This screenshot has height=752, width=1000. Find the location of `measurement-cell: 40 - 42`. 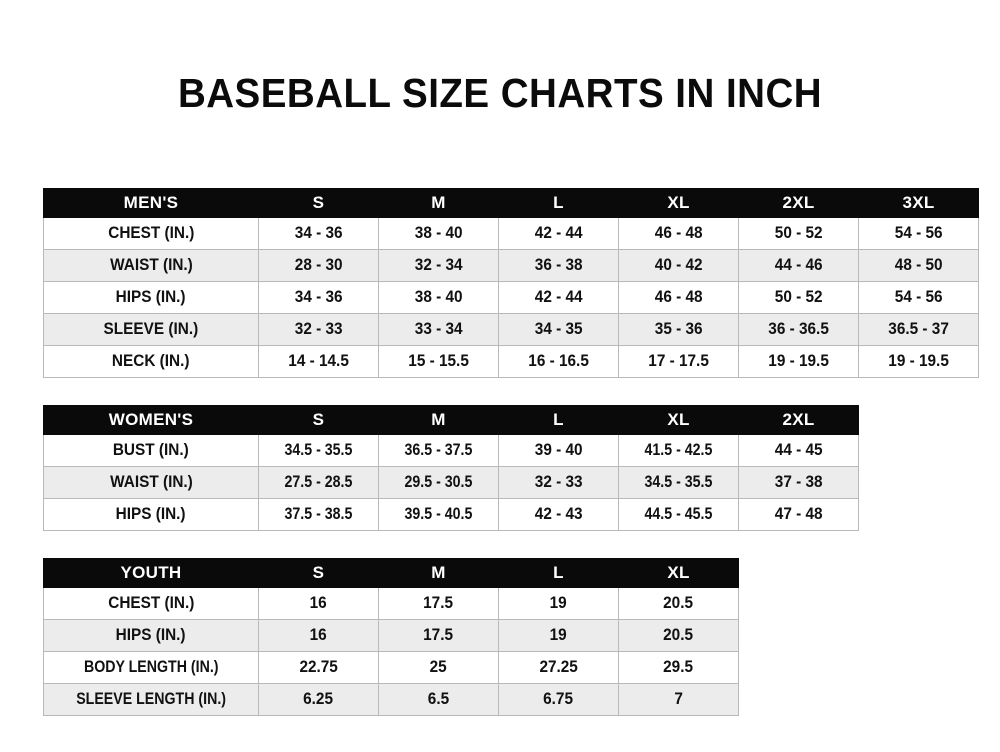

measurement-cell: 40 - 42 is located at coordinates (678, 265).